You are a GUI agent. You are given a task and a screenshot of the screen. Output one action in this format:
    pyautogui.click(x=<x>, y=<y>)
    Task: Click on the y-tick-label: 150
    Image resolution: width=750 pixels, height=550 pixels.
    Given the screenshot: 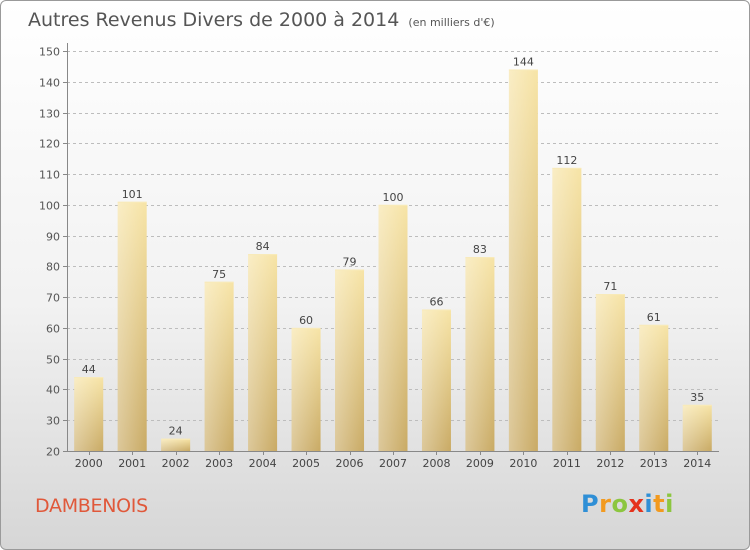 What is the action you would take?
    pyautogui.click(x=49, y=52)
    